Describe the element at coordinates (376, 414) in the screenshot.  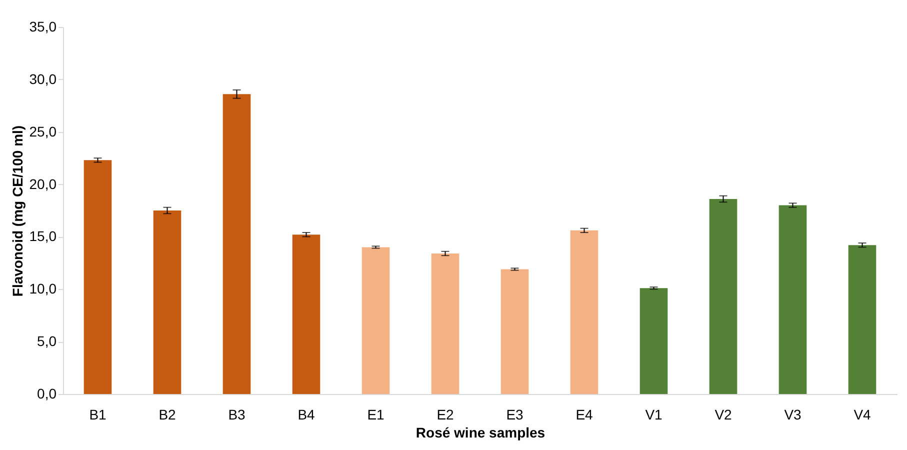
I see `x-tick-label: E1` at that location.